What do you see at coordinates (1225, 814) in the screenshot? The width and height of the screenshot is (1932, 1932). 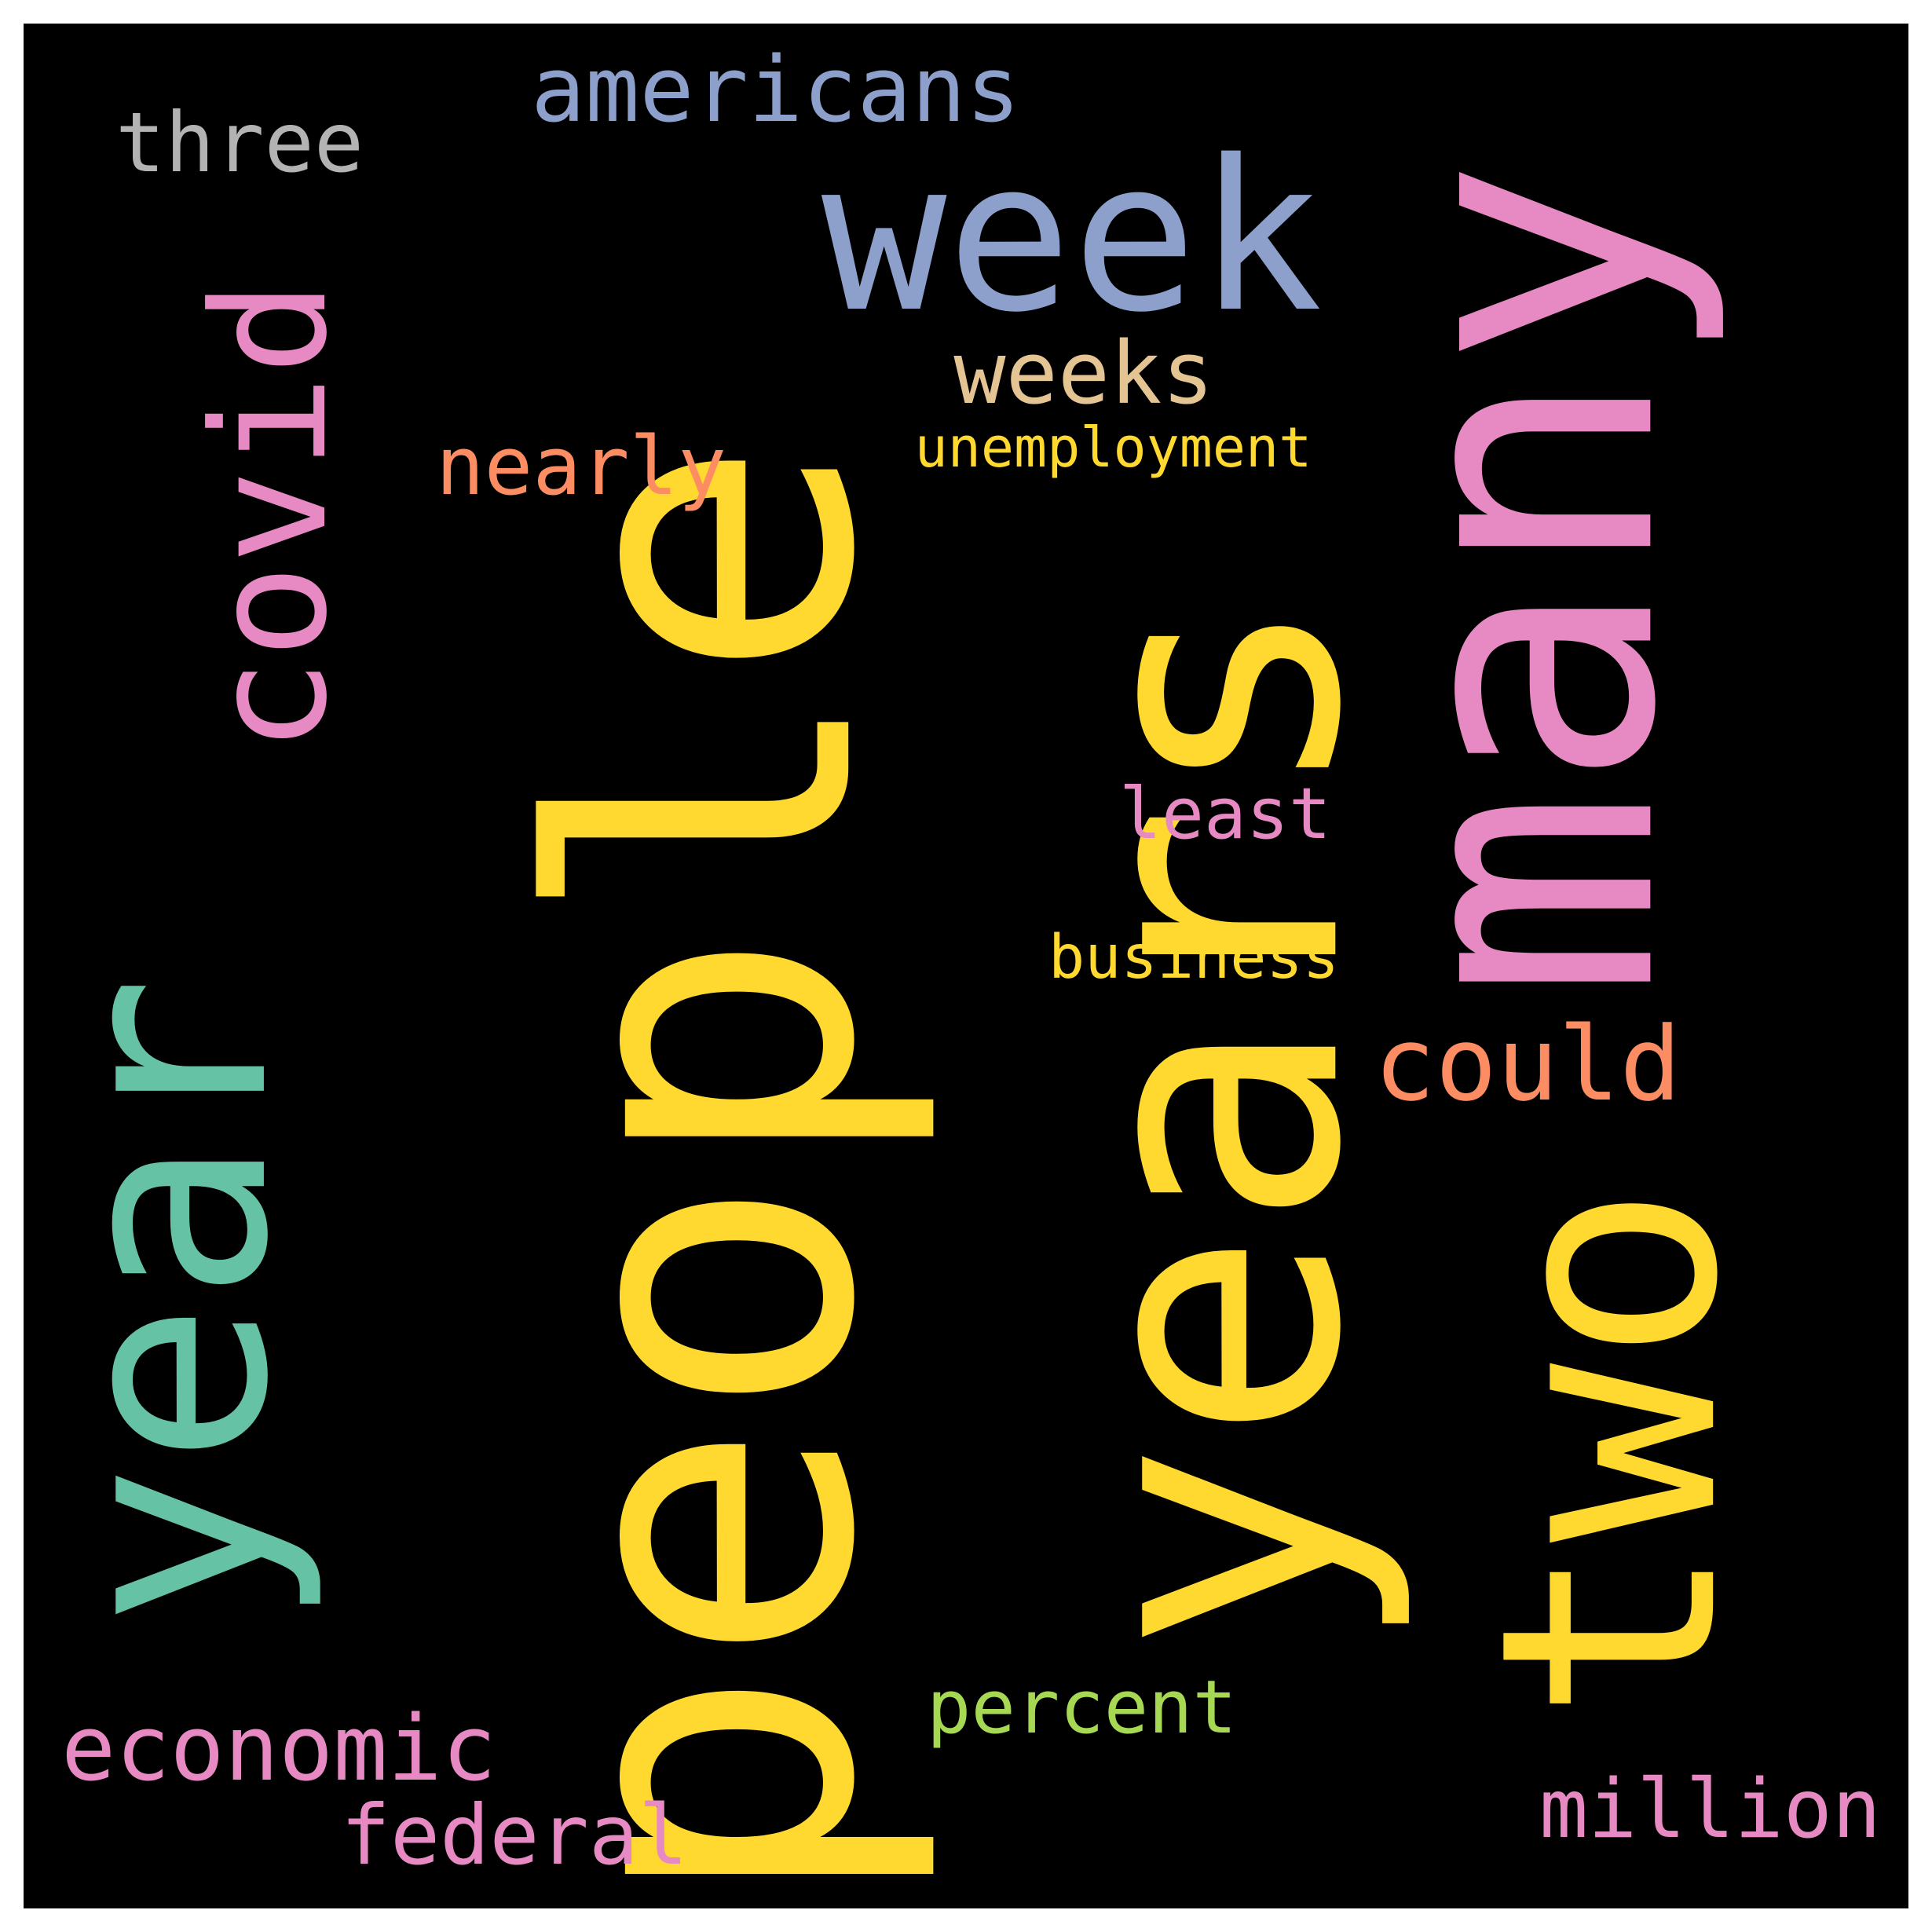 I see `word-least: least` at bounding box center [1225, 814].